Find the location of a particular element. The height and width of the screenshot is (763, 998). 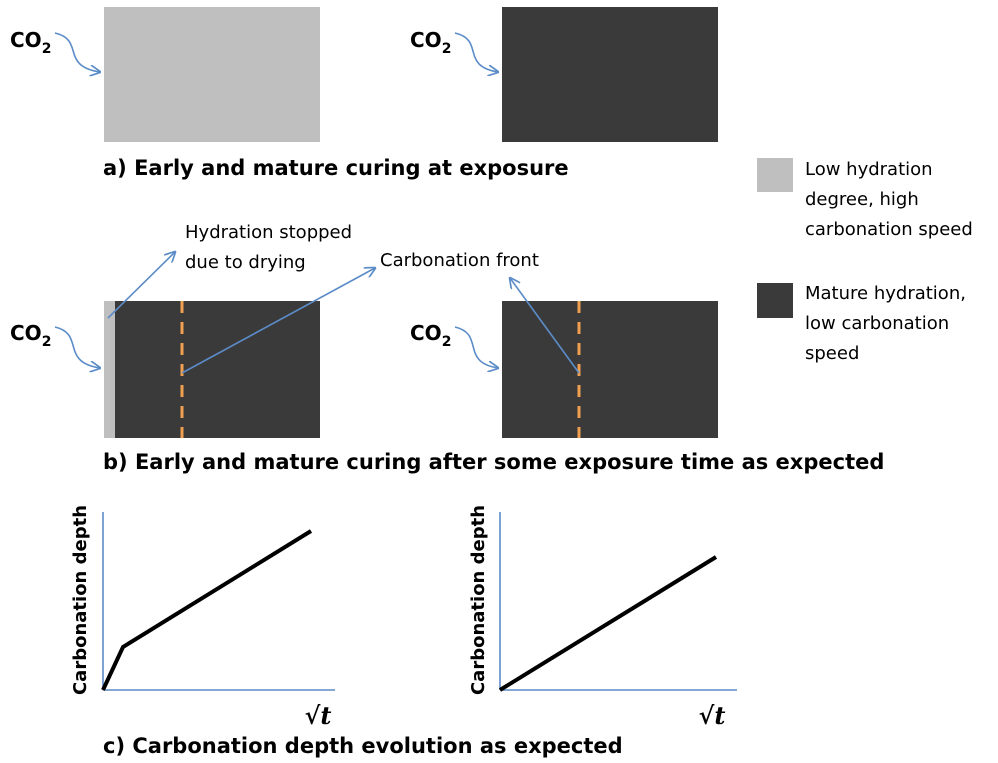

caption: a) Early and mature curing at exposure is located at coordinates (336, 168).